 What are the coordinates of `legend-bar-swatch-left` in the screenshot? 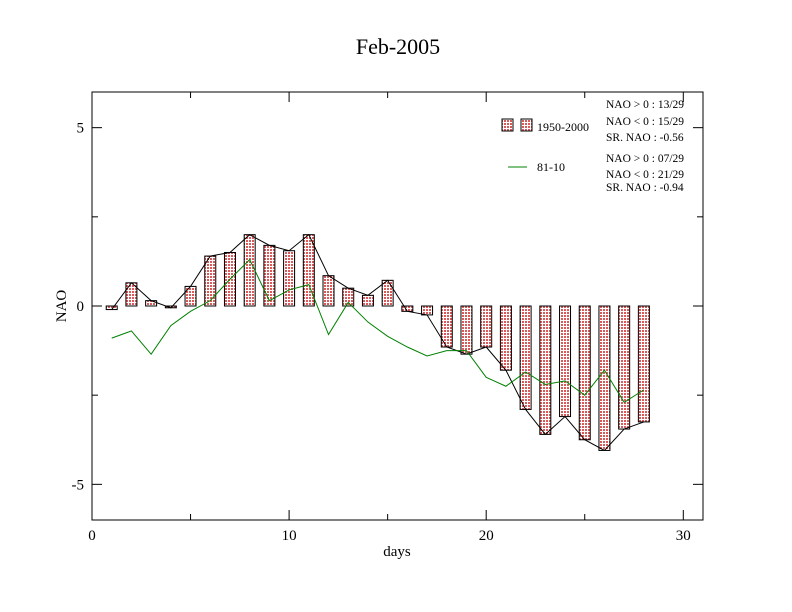 It's located at (507, 125).